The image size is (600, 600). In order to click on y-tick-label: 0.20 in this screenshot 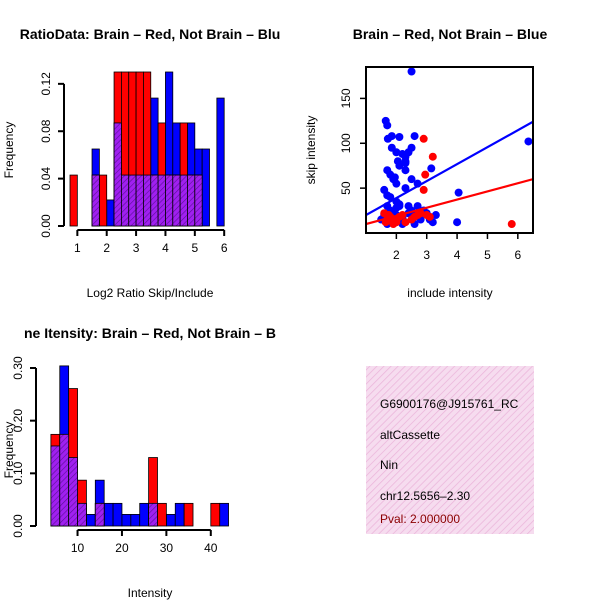, I will do `click(18, 421)`.